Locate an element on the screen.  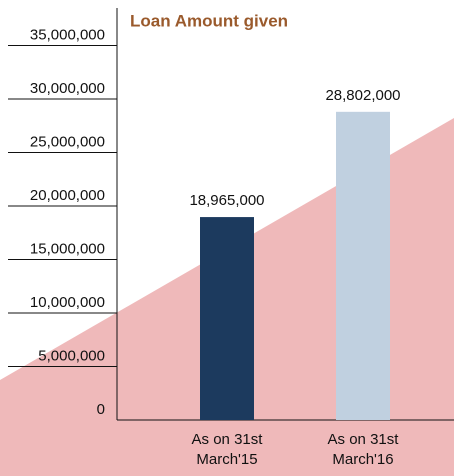
value-label: 28,802,000 is located at coordinates (362, 95).